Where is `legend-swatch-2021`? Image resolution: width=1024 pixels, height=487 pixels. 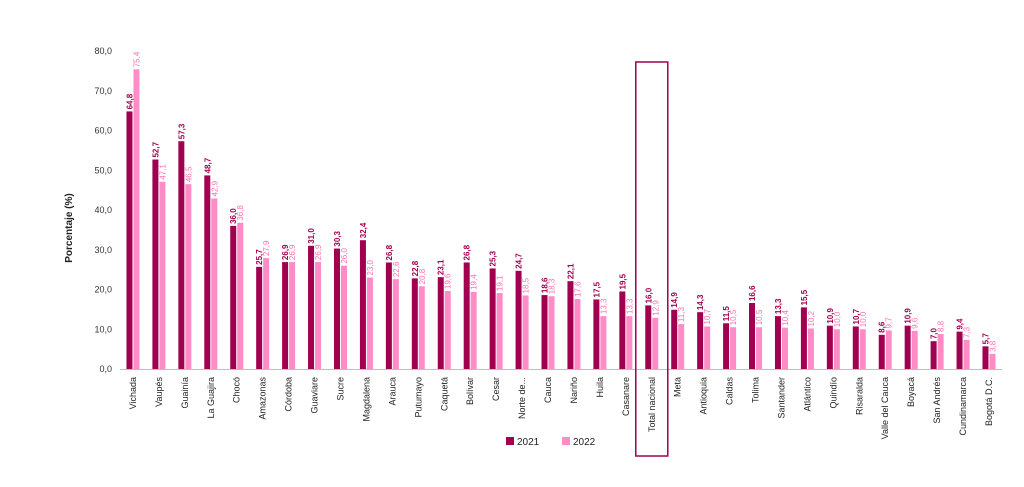 legend-swatch-2021 is located at coordinates (510, 441).